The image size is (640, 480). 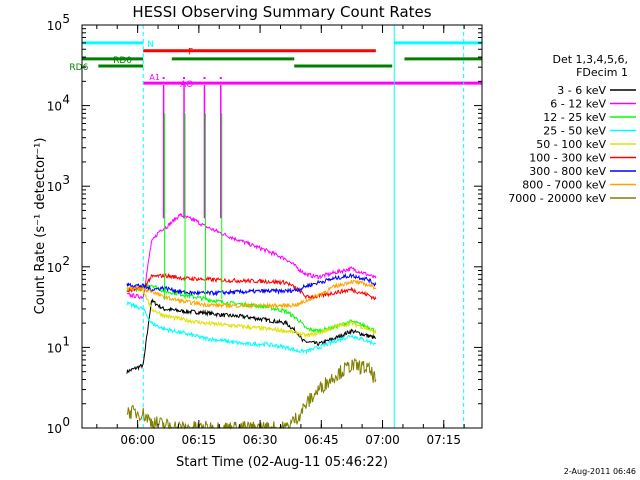 I want to click on flag-label-f: F, so click(x=190, y=53).